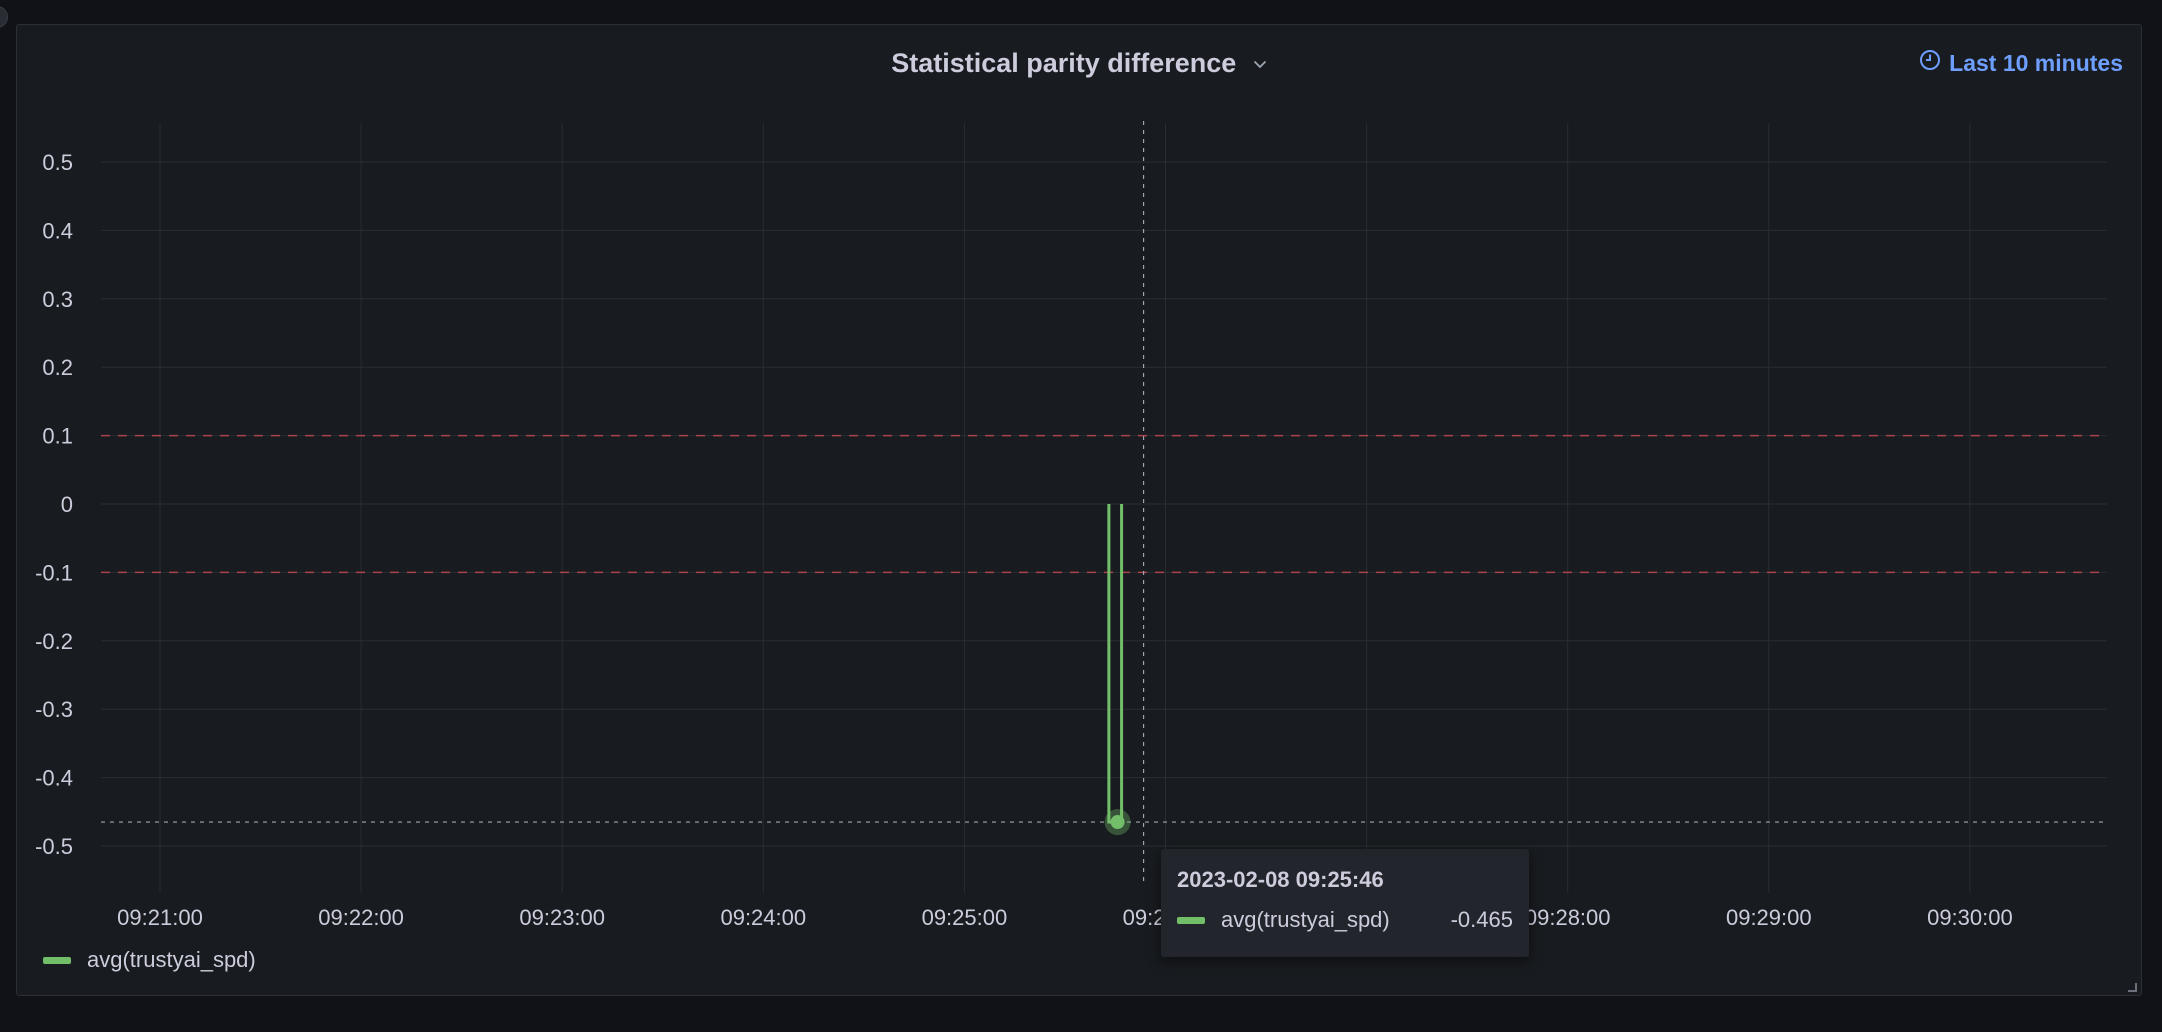 The image size is (2162, 1032). What do you see at coordinates (160, 917) in the screenshot?
I see `x-tick-label: 09:21:00` at bounding box center [160, 917].